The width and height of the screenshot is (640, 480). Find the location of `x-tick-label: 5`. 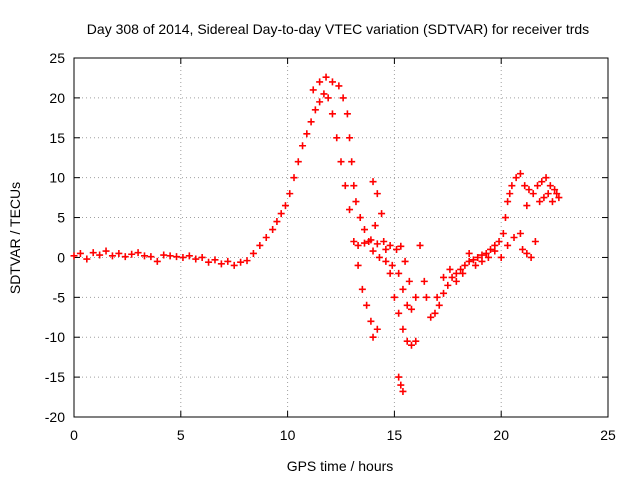

x-tick-label: 5 is located at coordinates (181, 435).